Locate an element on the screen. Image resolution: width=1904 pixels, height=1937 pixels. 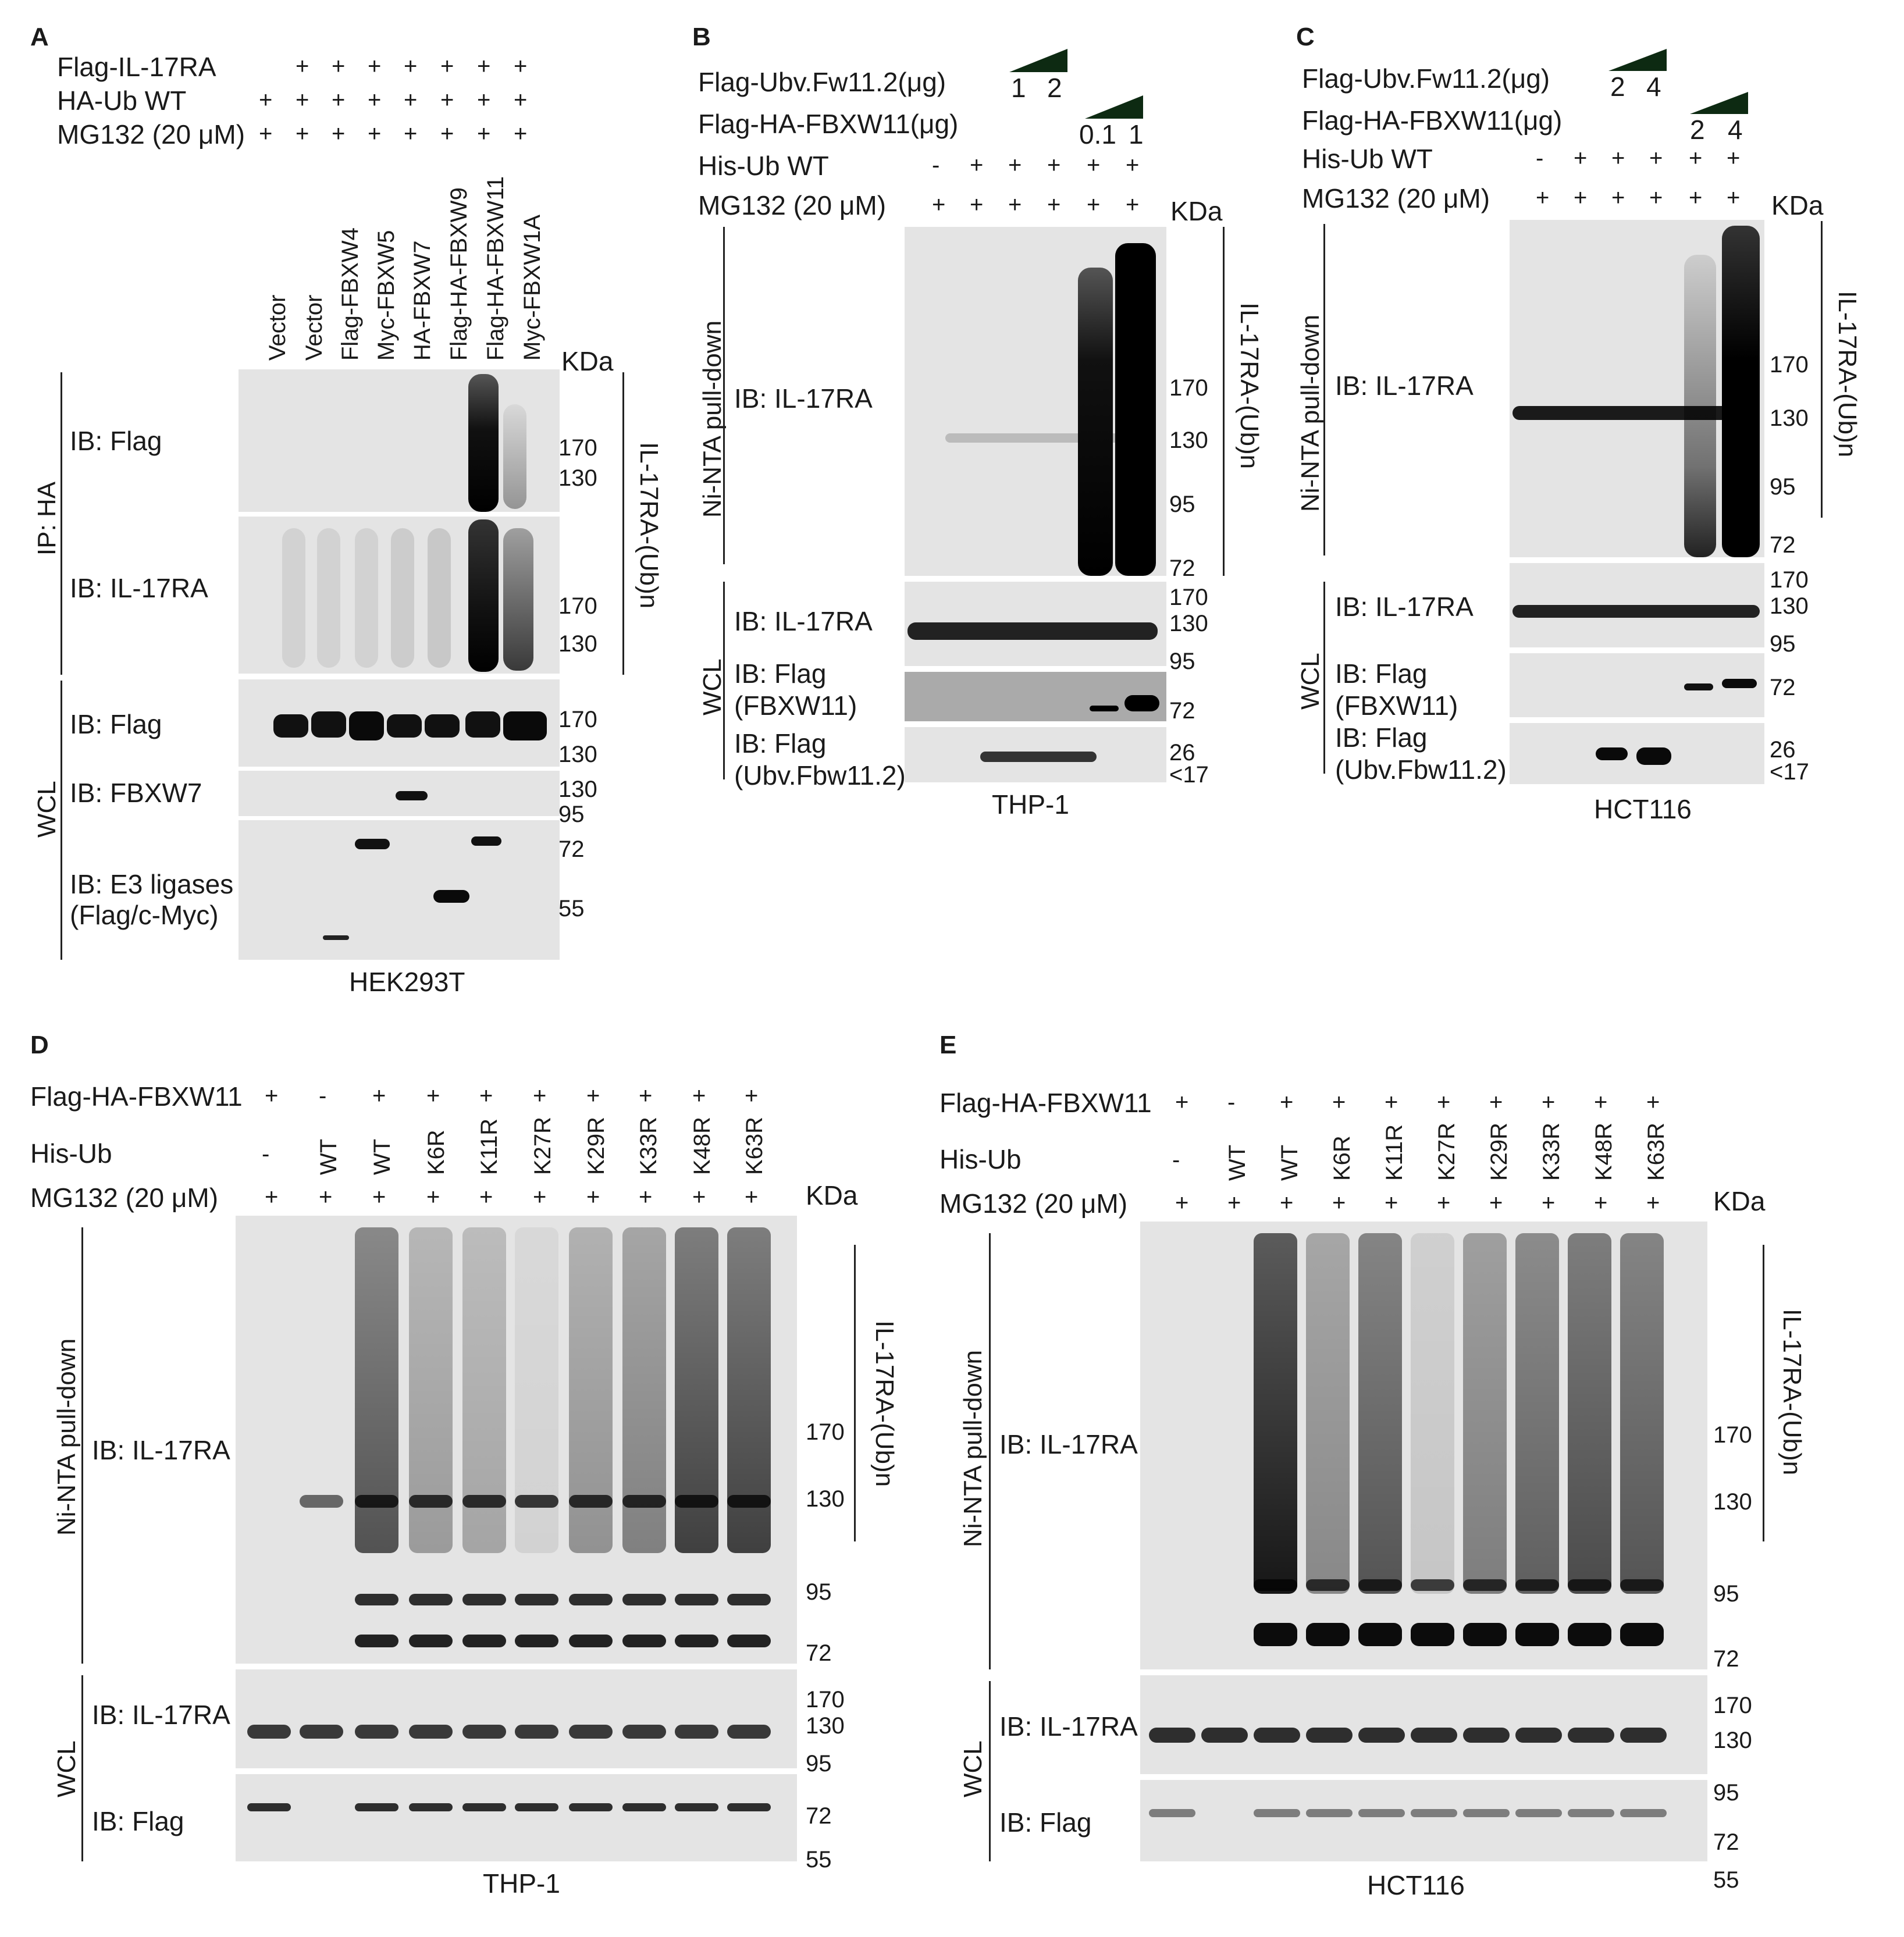
row-label: Flag-Ubv.Fw11.2(μg) is located at coordinates (822, 82).